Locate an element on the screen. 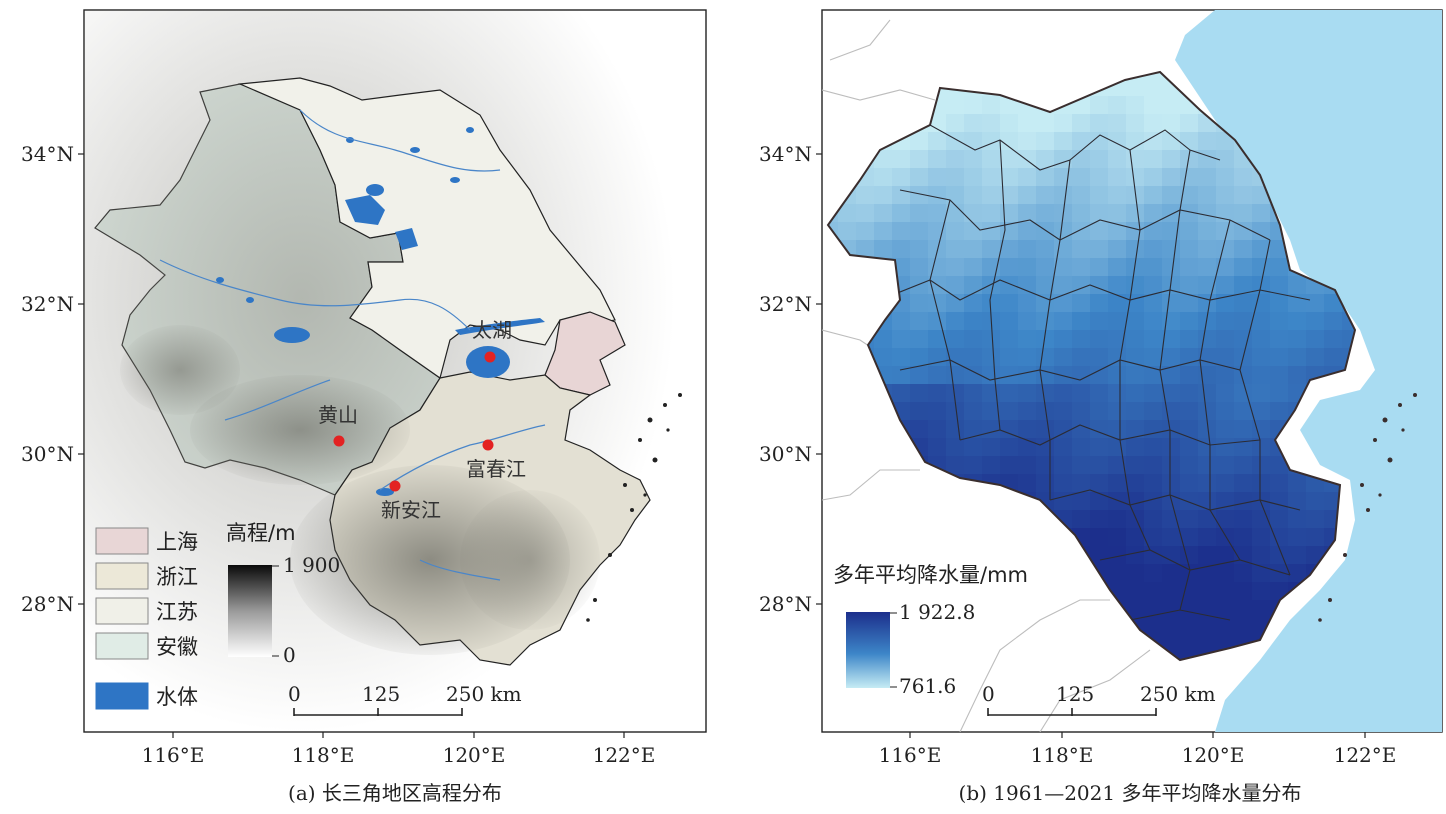  legend-label: 上海 is located at coordinates (177, 542).